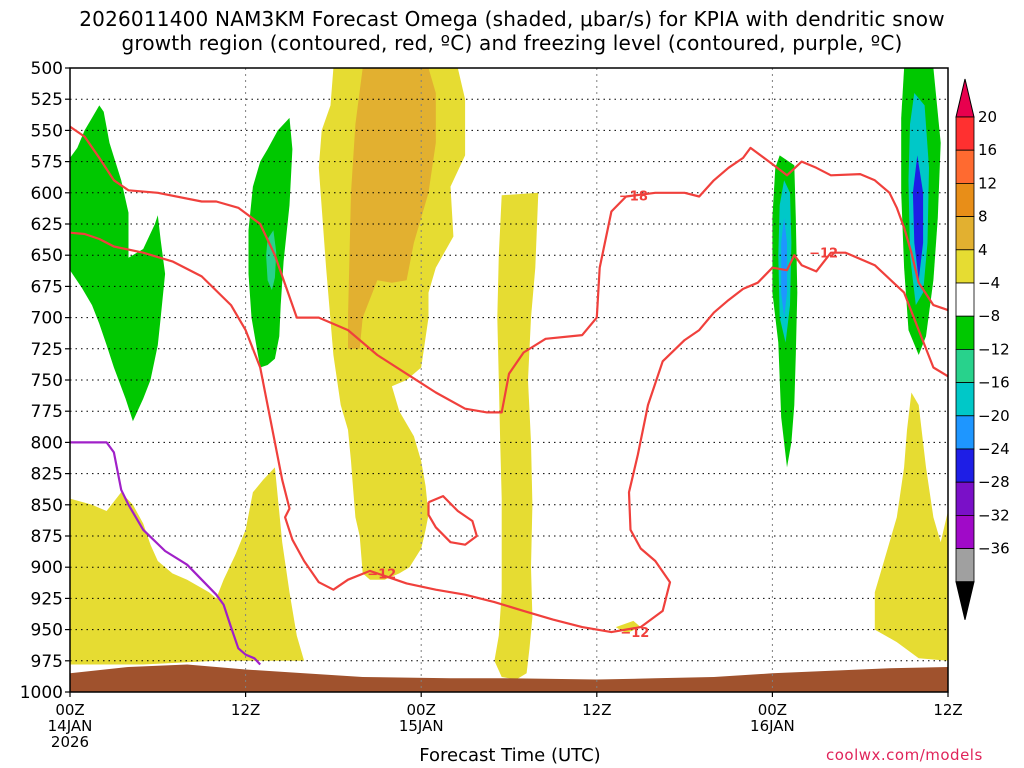 The width and height of the screenshot is (1024, 768). What do you see at coordinates (983, 217) in the screenshot?
I see `colorbar-label-3: 8` at bounding box center [983, 217].